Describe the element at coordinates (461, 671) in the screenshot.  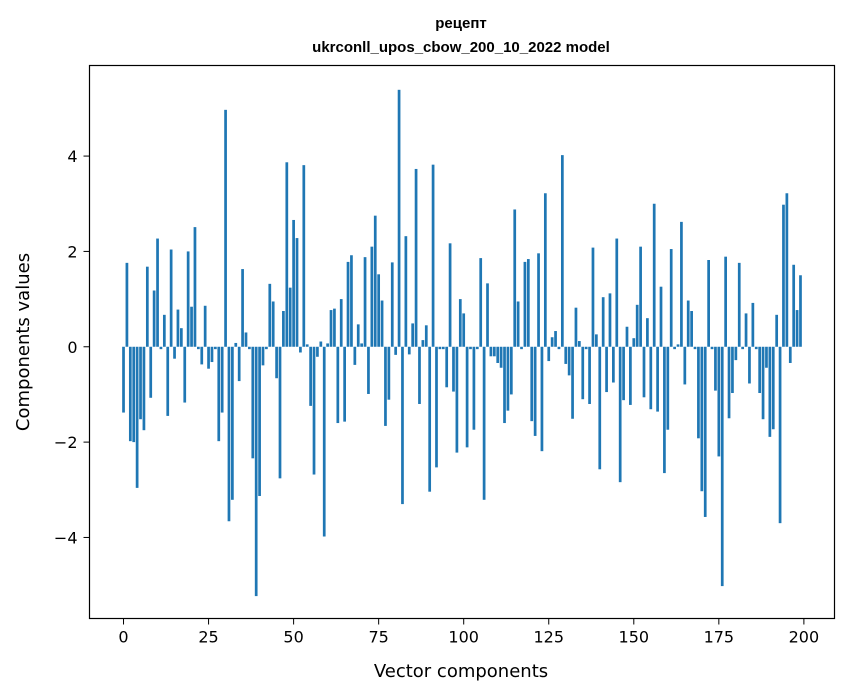
I see `x-axis-label: Vector components` at that location.